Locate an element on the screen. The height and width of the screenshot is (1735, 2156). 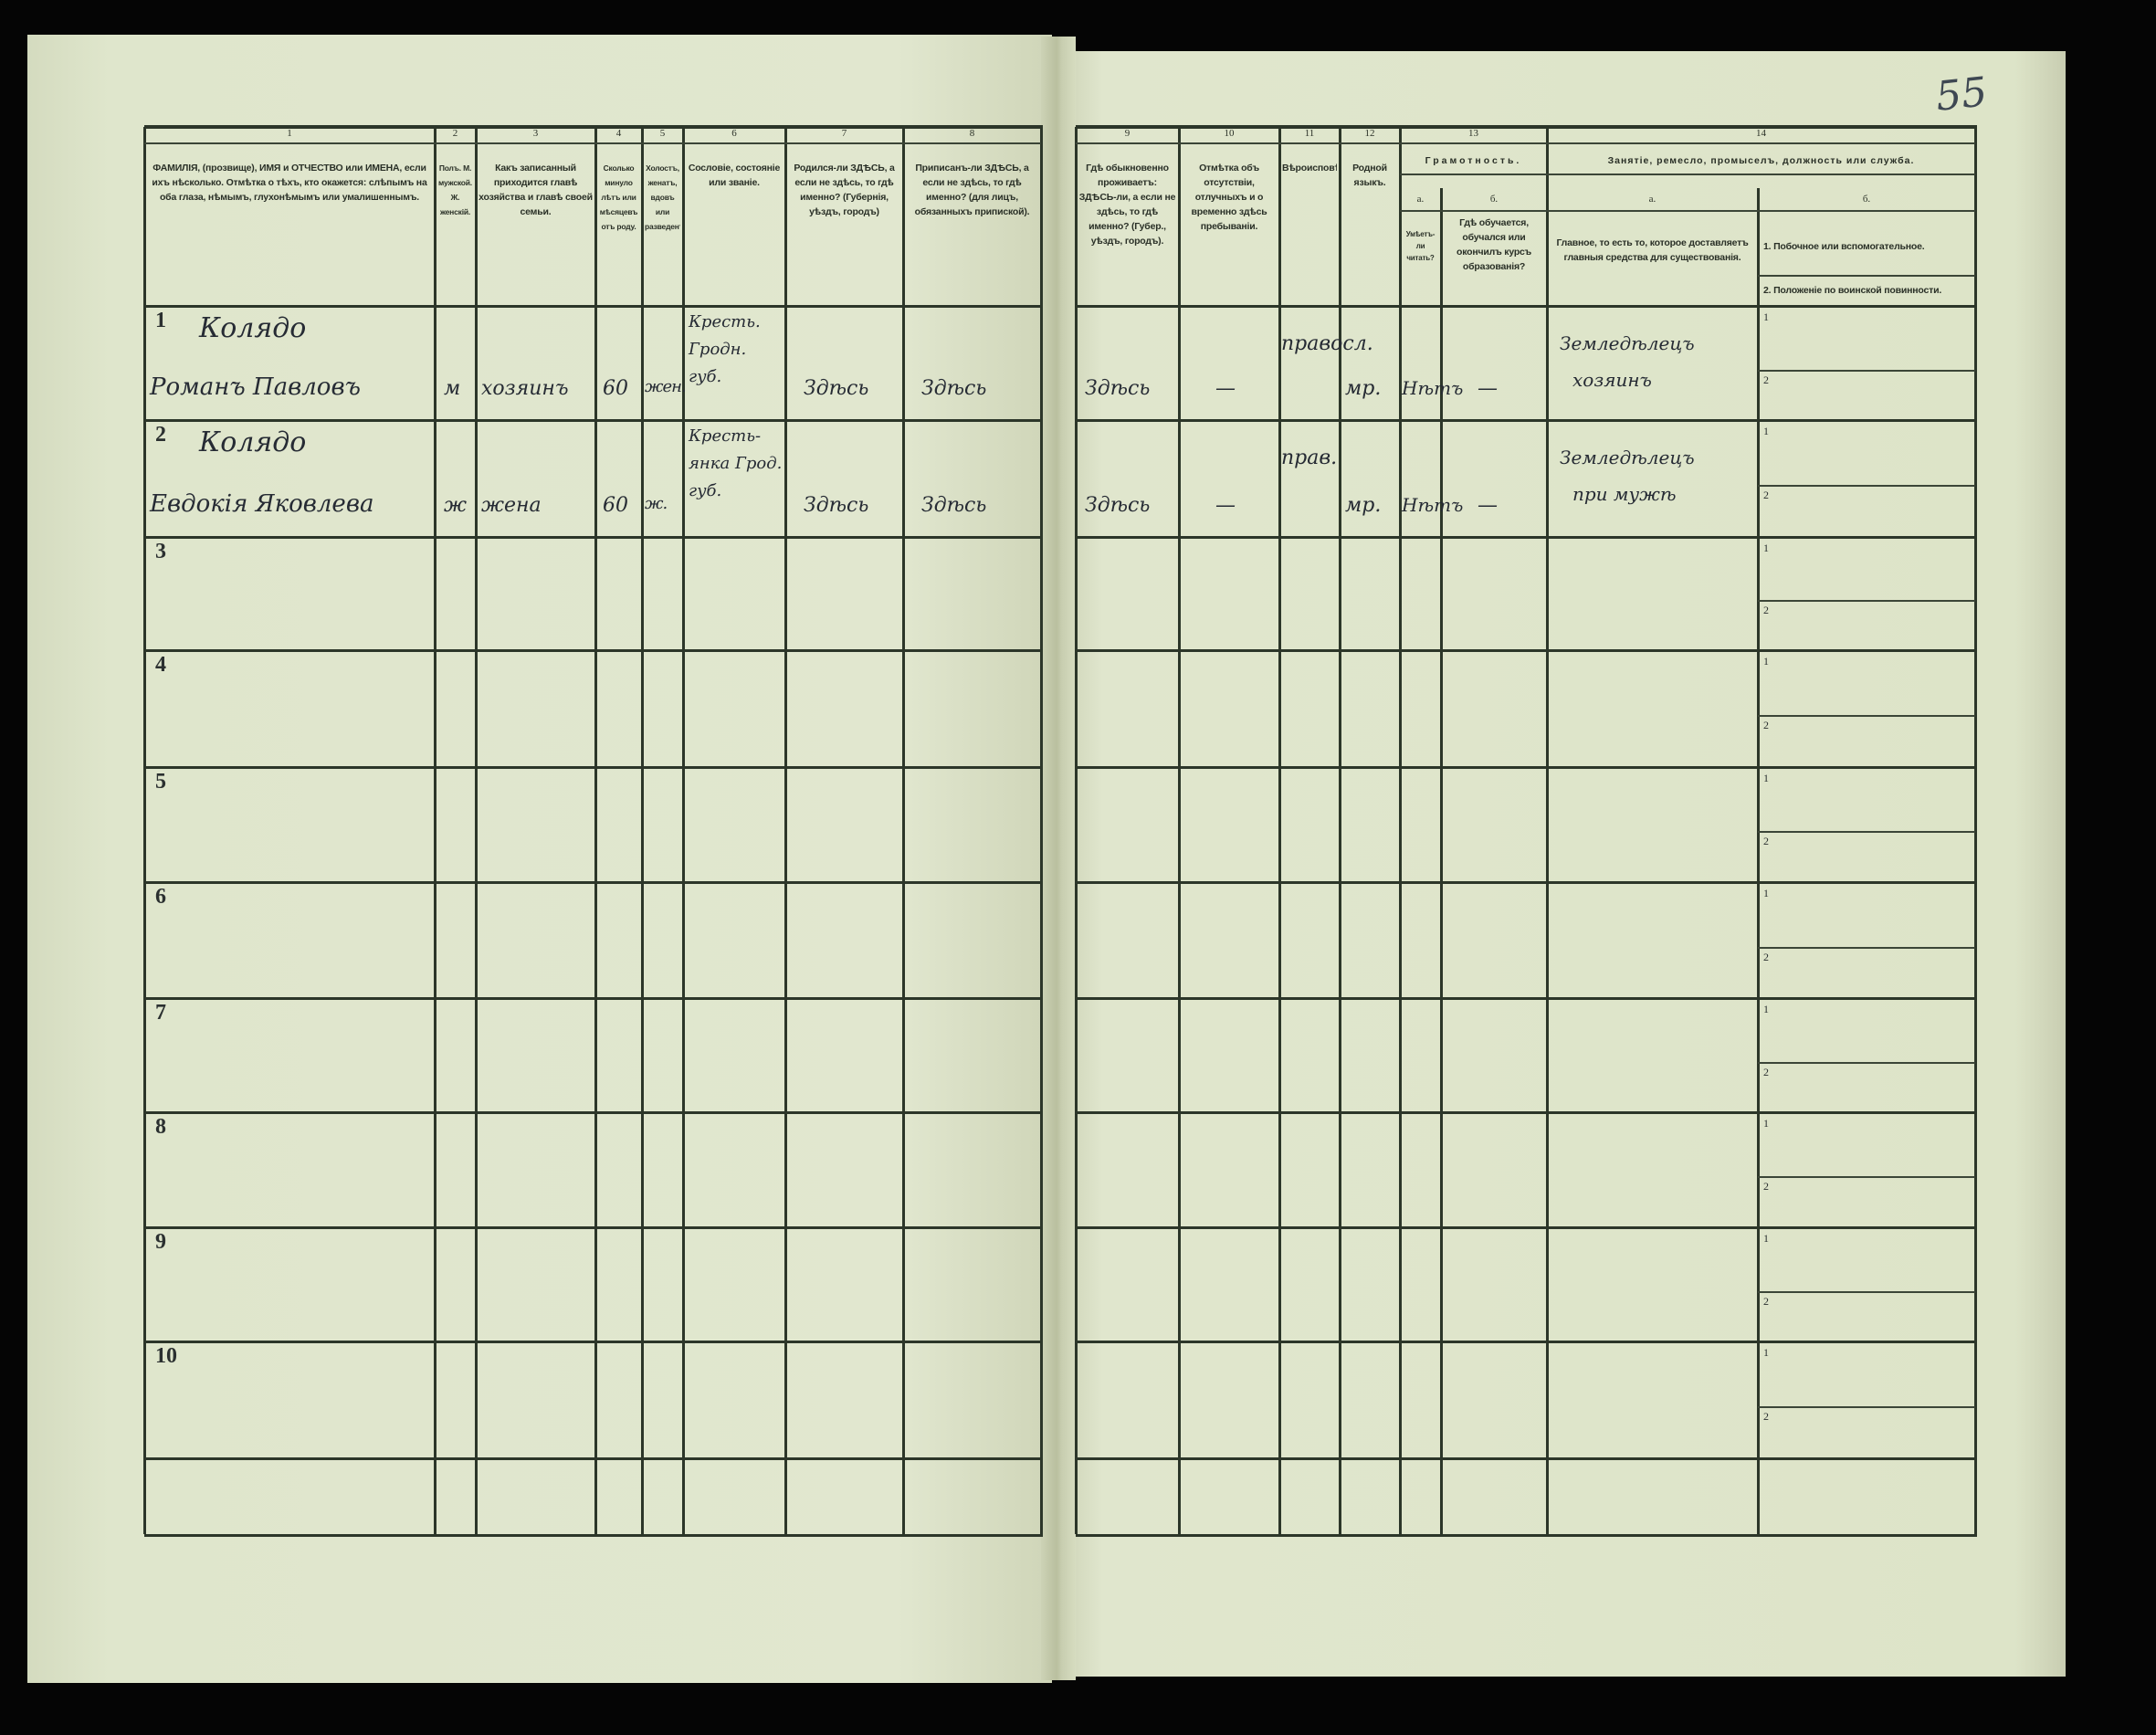
row-number: 3 is located at coordinates (161, 551).